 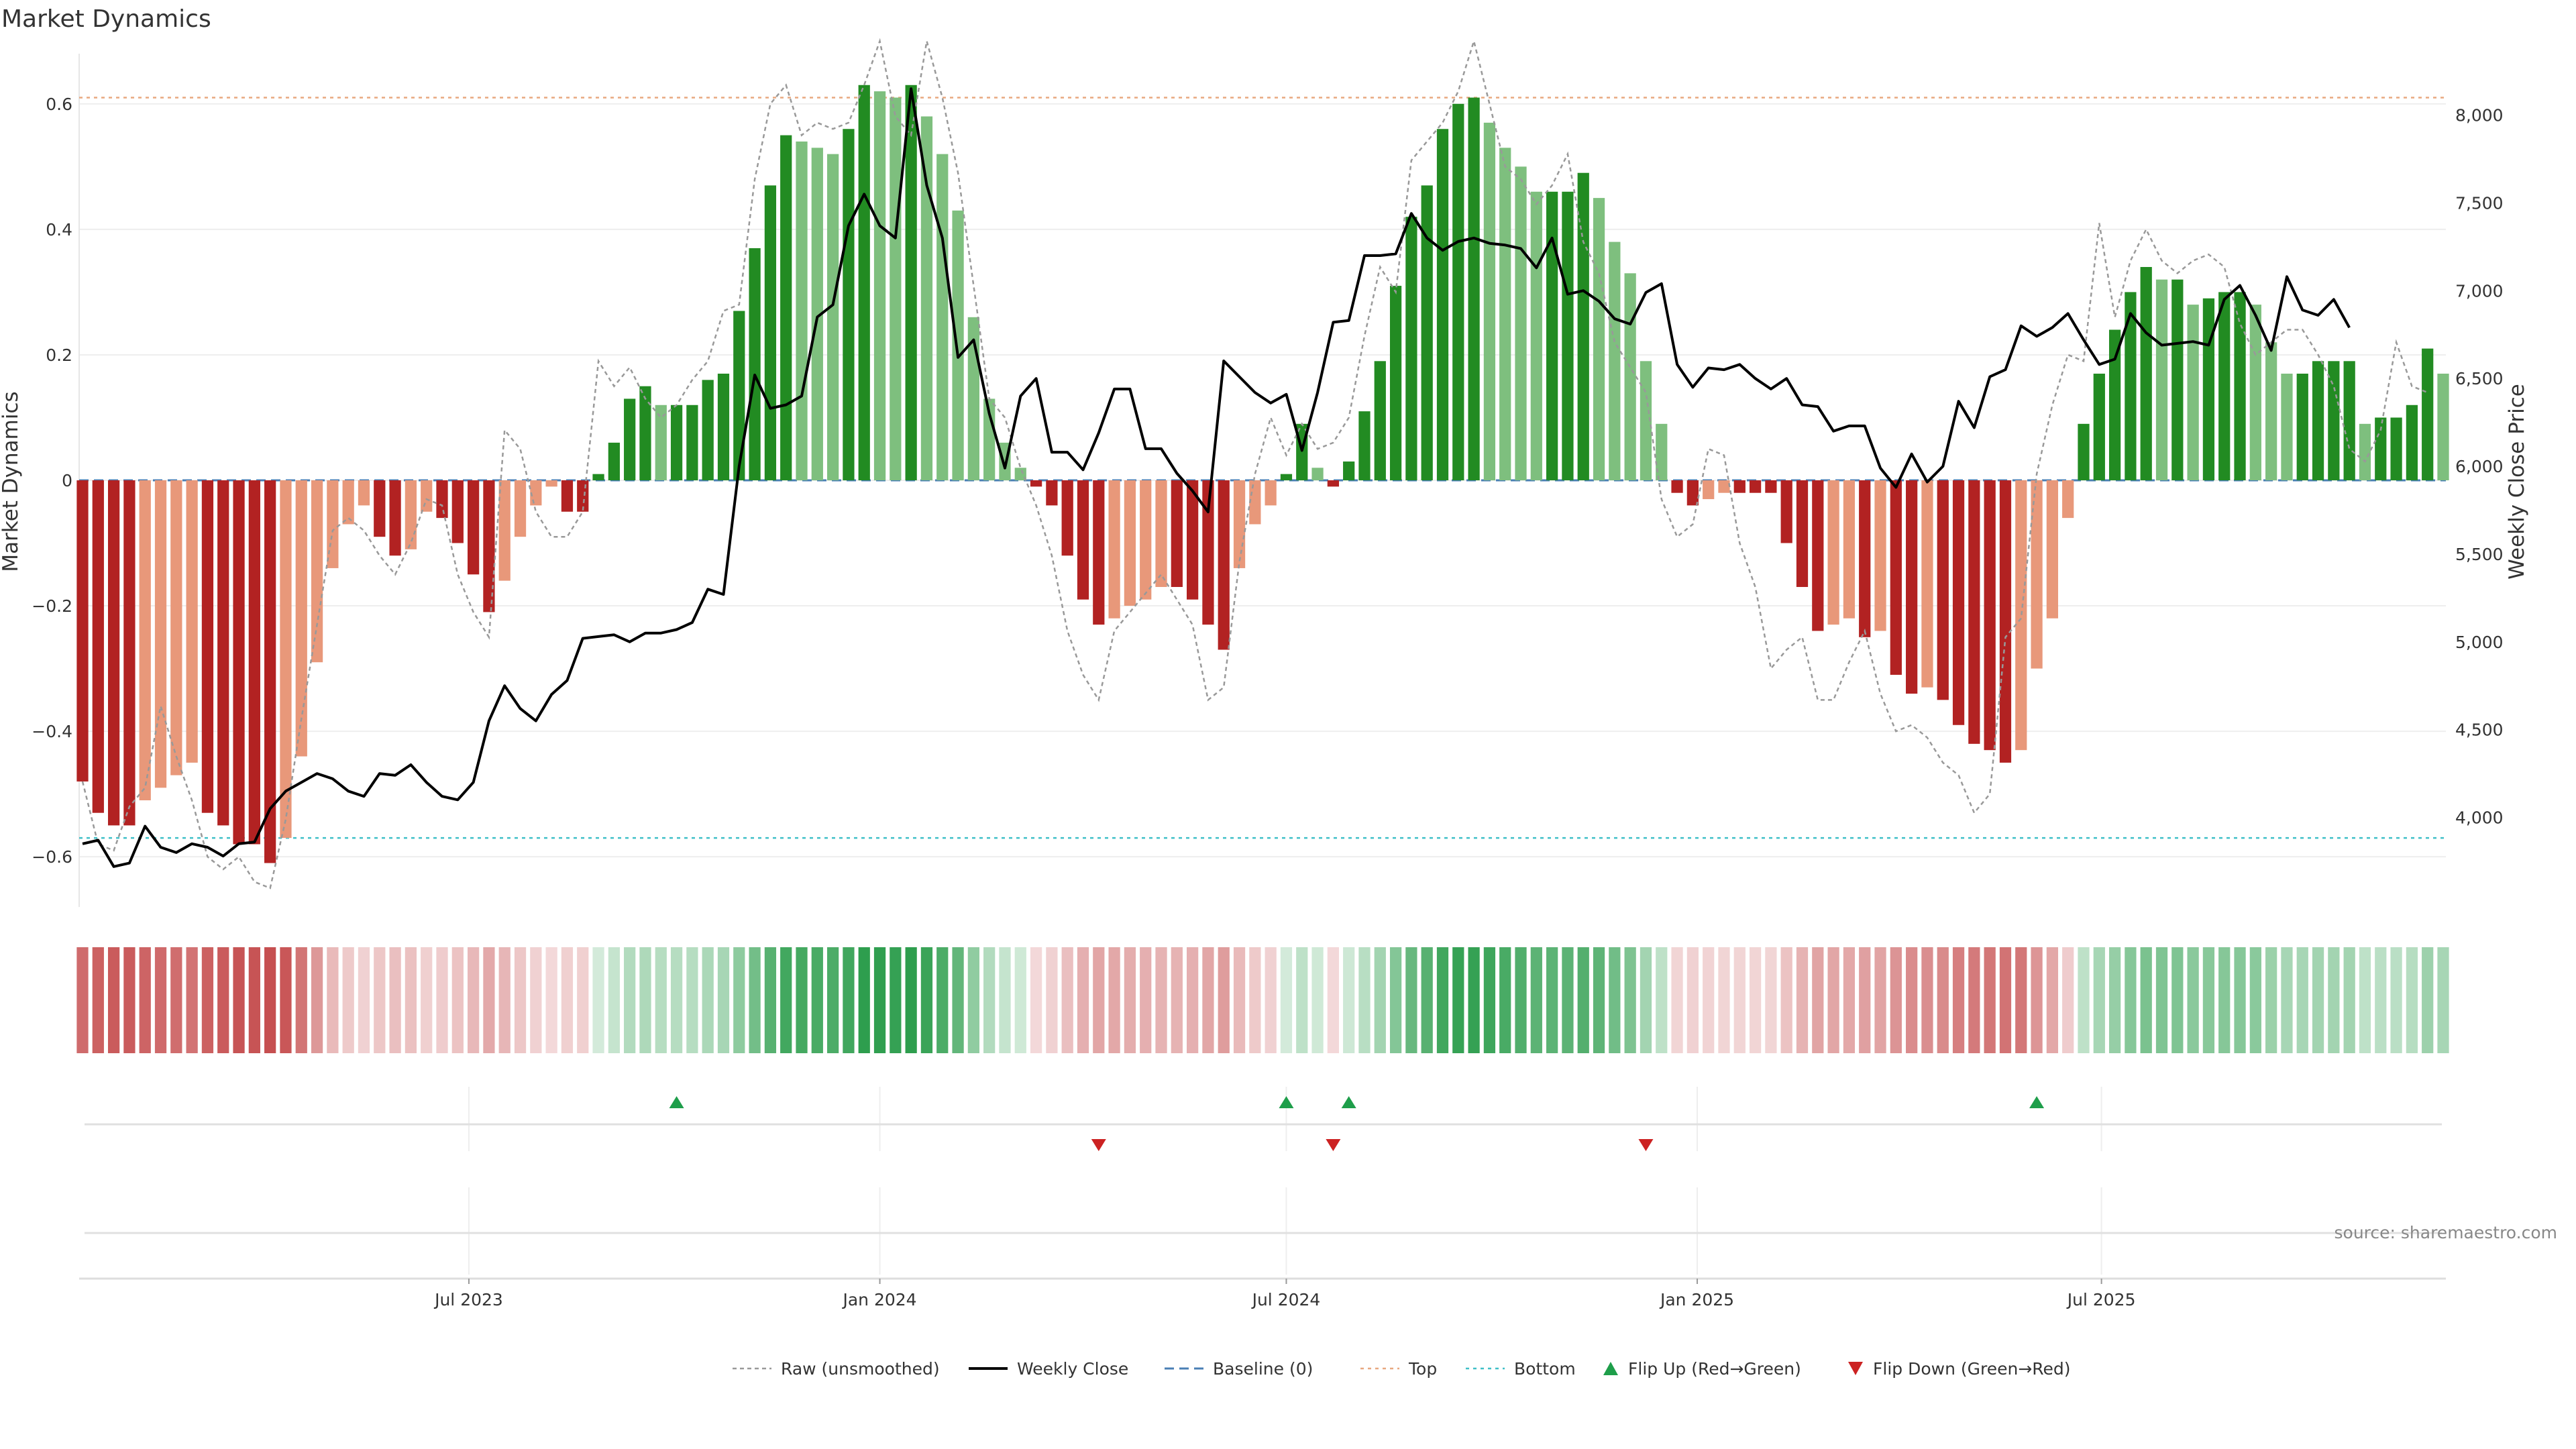 I want to click on legend-label: Top, so click(x=1422, y=1369).